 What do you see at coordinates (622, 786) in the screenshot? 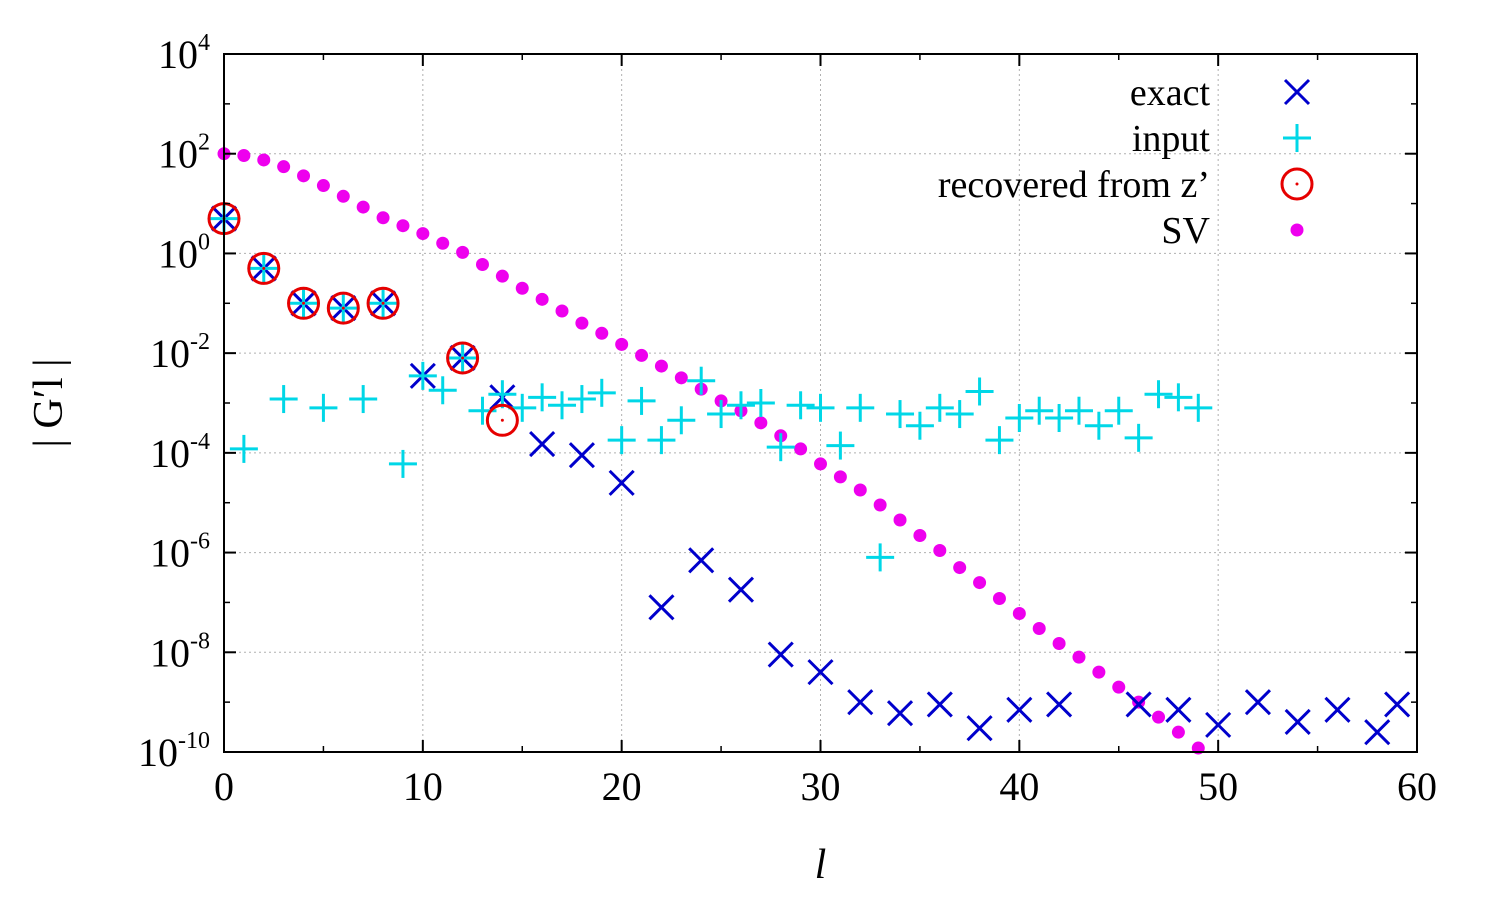
I see `x-tick-label: 20` at bounding box center [622, 786].